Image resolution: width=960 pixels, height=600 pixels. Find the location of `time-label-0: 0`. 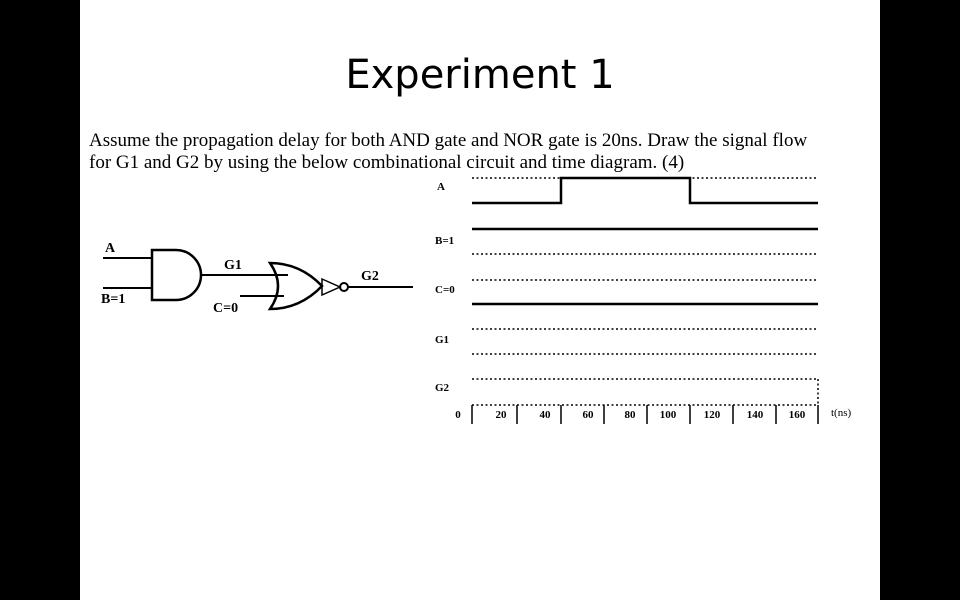

time-label-0: 0 is located at coordinates (458, 415).